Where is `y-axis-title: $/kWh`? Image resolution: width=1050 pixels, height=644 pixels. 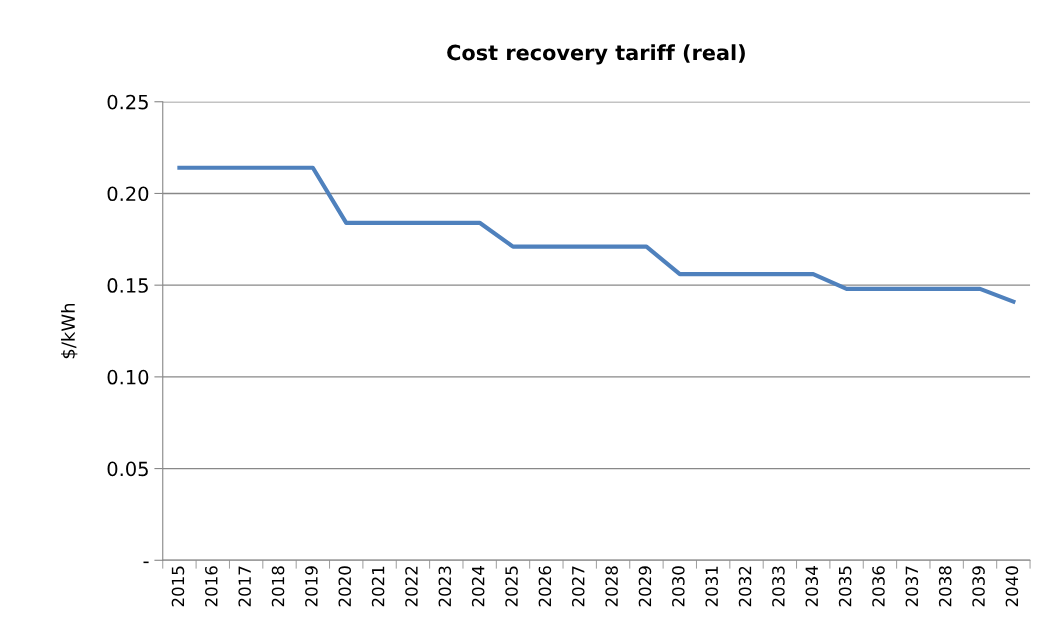 y-axis-title: $/kWh is located at coordinates (69, 331).